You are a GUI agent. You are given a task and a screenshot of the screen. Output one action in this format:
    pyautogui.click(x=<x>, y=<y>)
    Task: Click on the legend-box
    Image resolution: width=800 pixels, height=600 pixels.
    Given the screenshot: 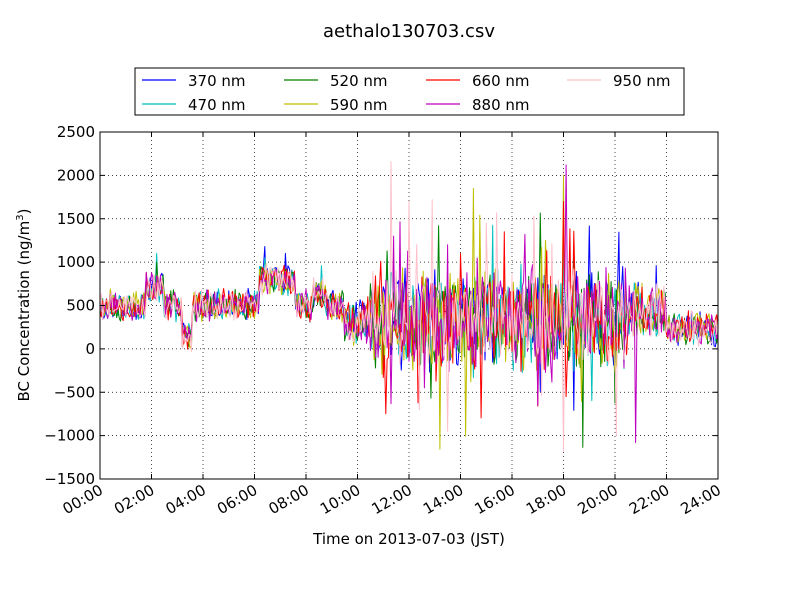 What is the action you would take?
    pyautogui.click(x=409, y=91)
    